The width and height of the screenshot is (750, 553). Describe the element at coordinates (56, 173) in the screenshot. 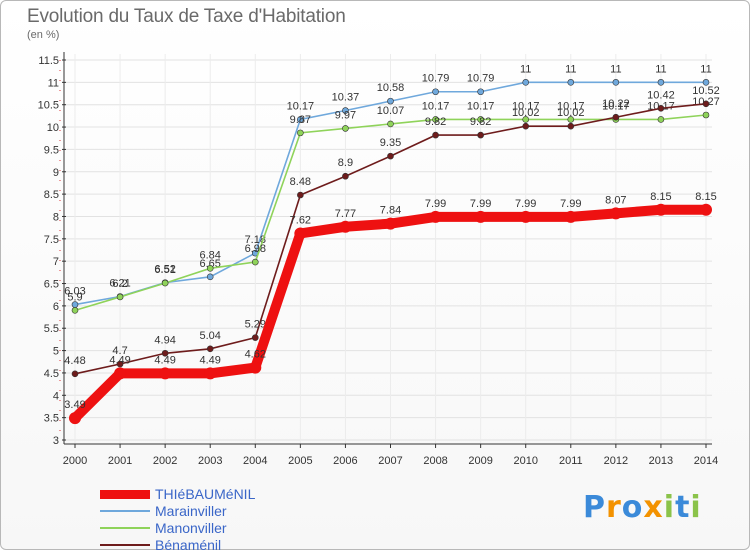

I see `y-tick-label: 9` at that location.